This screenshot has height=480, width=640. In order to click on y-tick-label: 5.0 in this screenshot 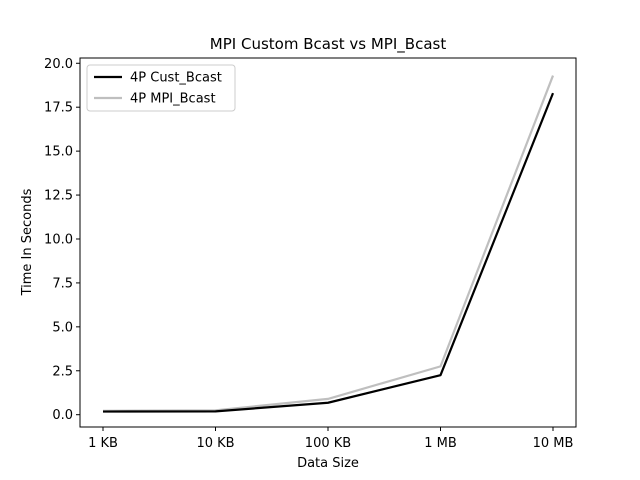, I will do `click(62, 327)`.